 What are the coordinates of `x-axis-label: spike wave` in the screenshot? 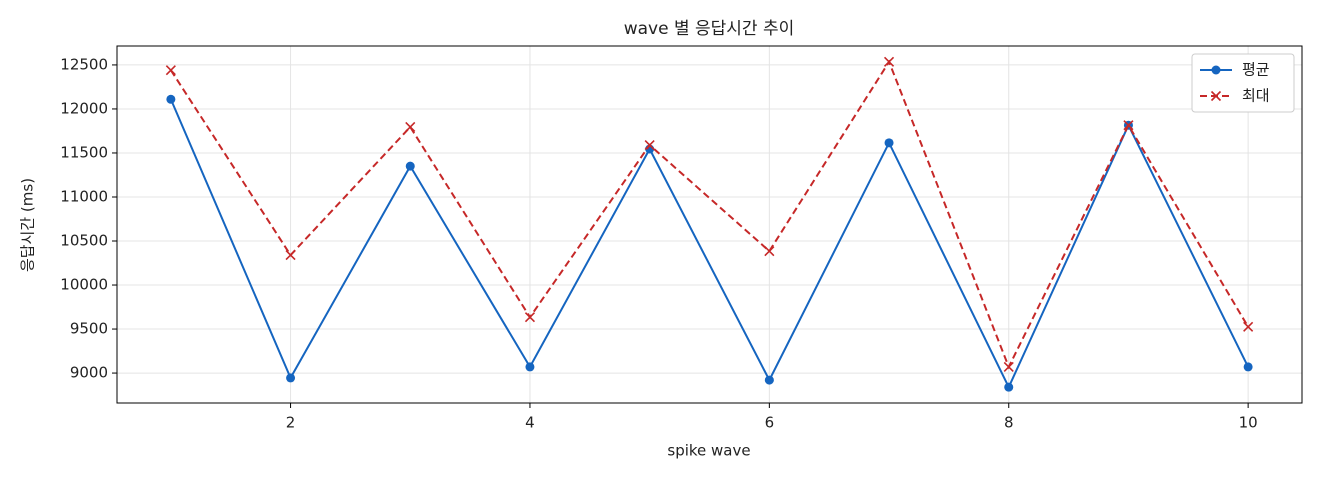 It's located at (708, 451).